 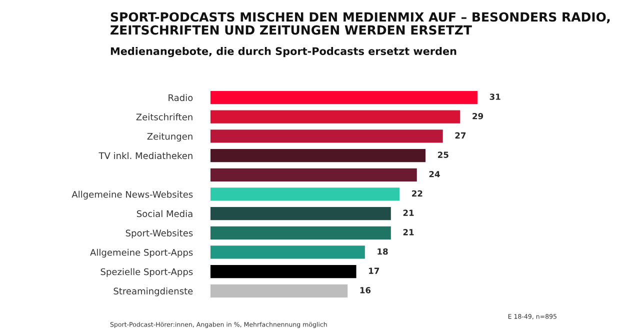 I want to click on data-label: 27, so click(x=460, y=135).